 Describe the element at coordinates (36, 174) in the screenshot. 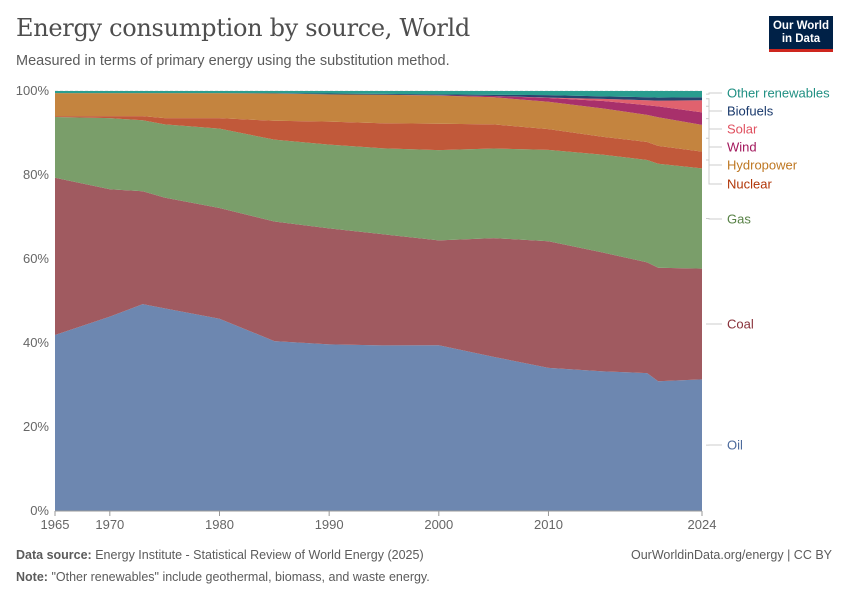

I see `y-tick-label: 80%` at that location.